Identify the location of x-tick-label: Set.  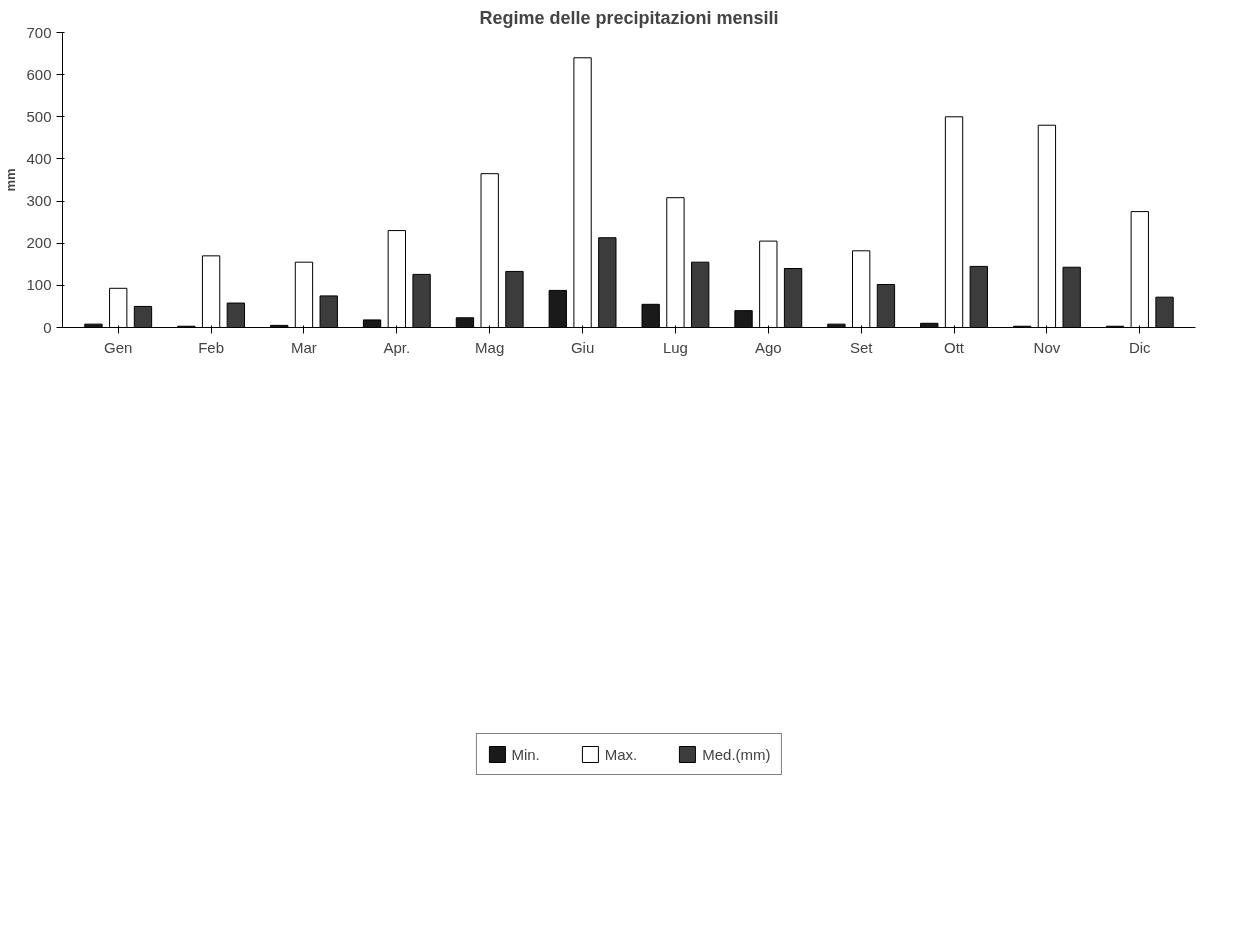
(861, 347).